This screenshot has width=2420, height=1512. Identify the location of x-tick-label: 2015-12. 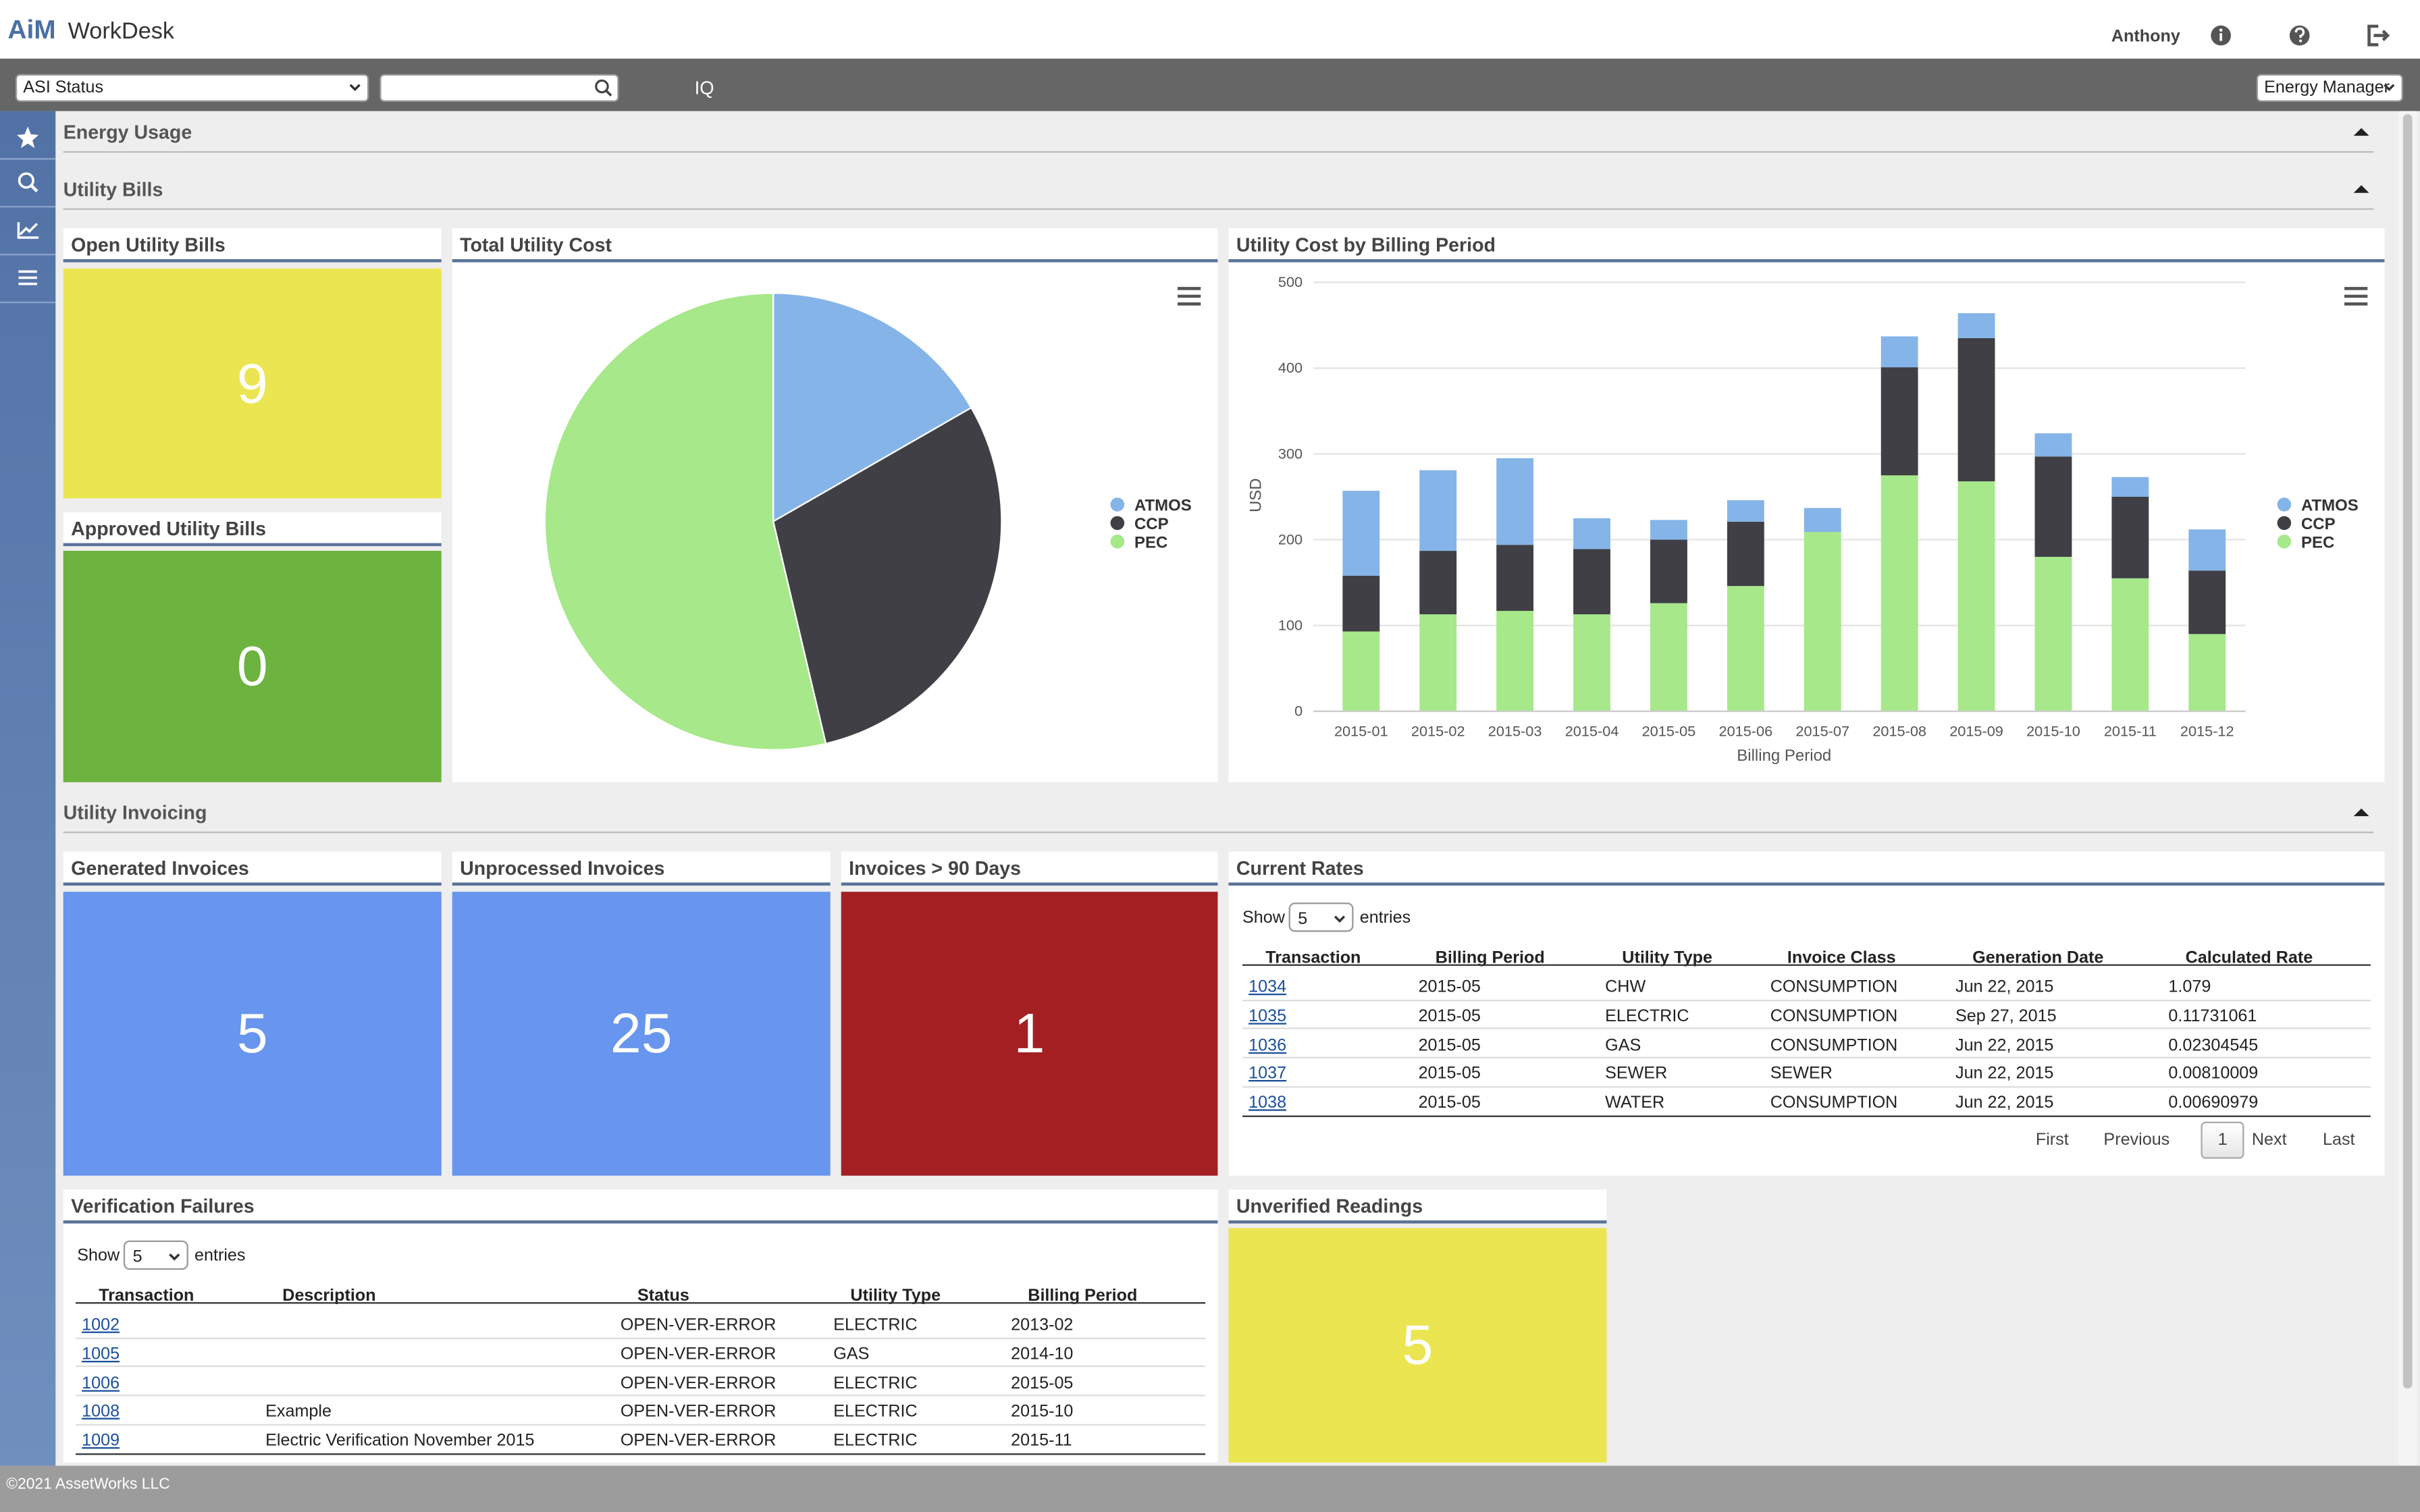
(2207, 730).